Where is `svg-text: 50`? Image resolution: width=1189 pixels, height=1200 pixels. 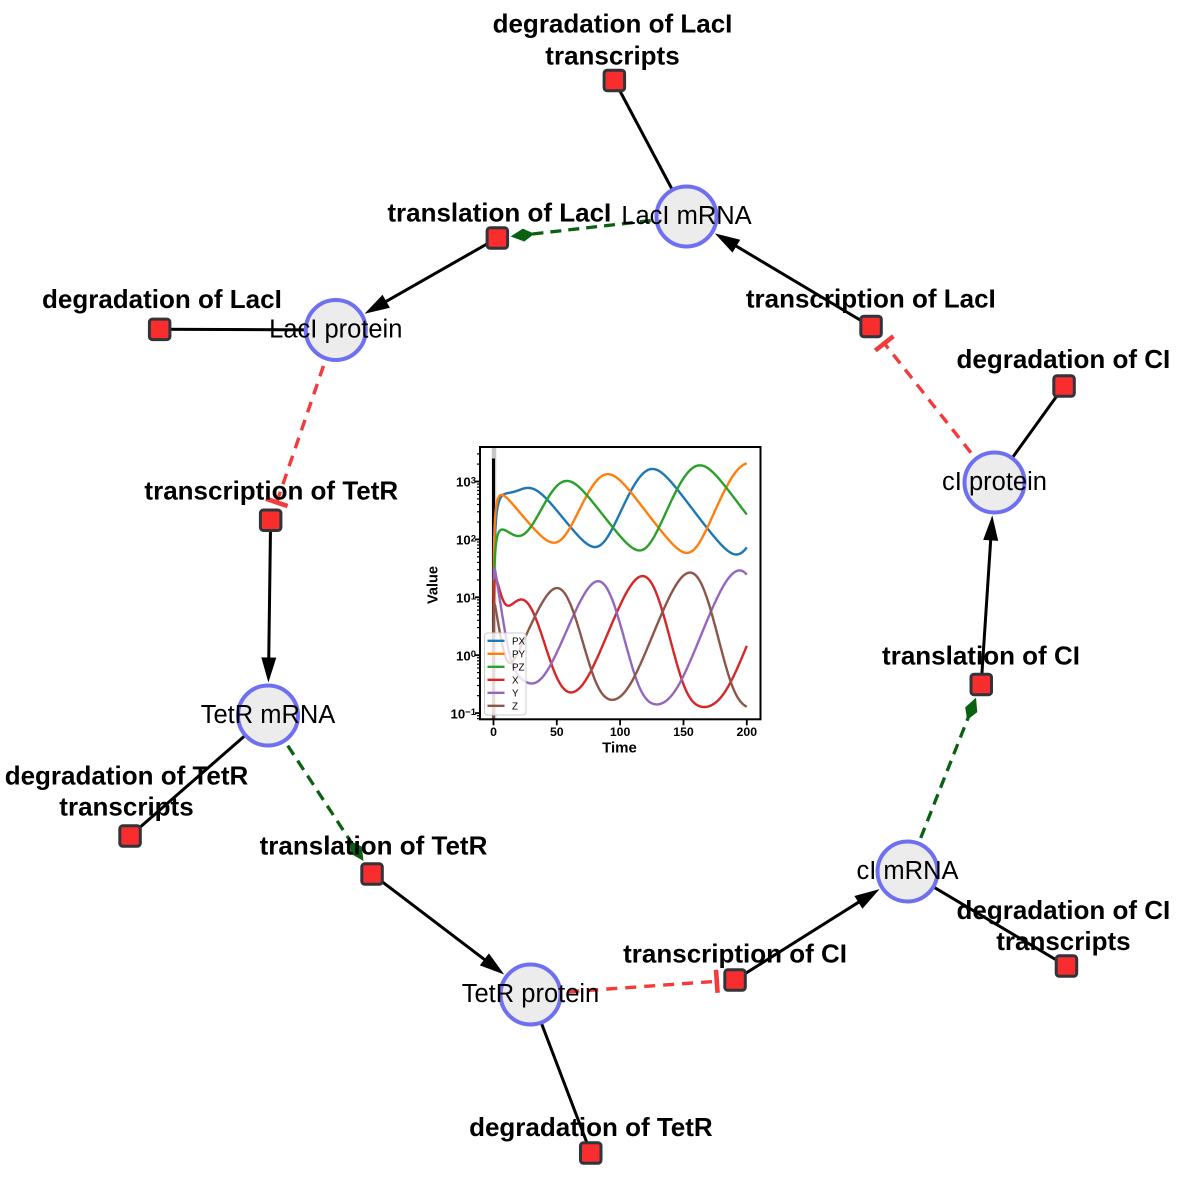
svg-text: 50 is located at coordinates (557, 732).